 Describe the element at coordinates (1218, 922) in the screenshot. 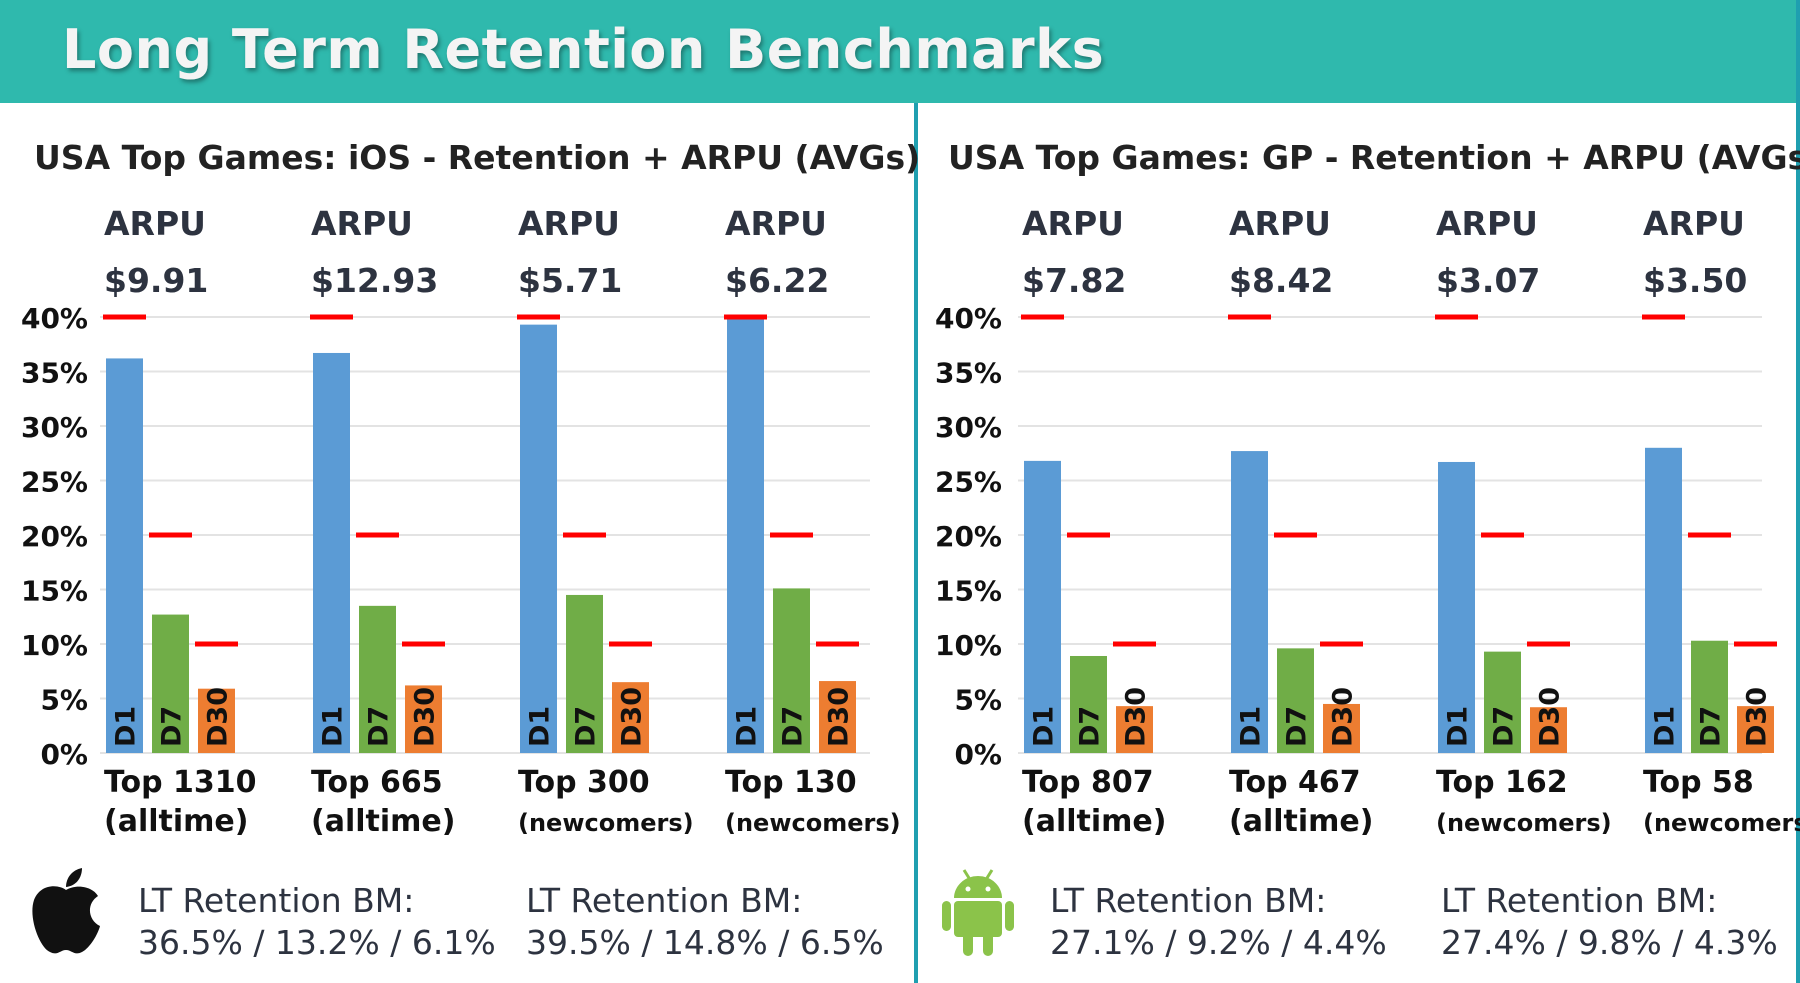

I see `gp-lt-bm-1: LT Retention BM: 27.1% / 9.2% / 4.4%` at that location.